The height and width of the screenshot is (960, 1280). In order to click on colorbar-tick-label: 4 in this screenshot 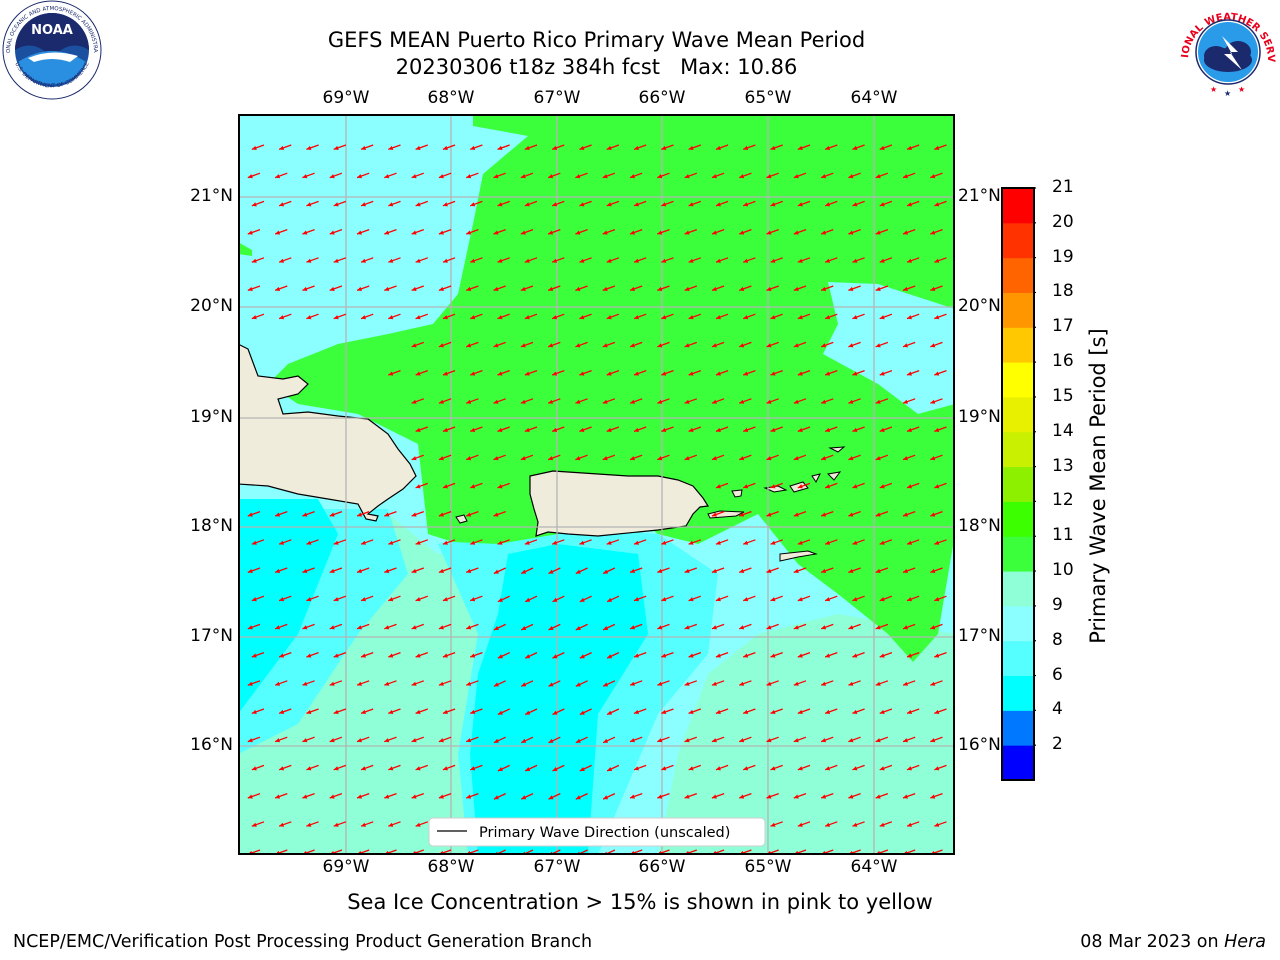, I will do `click(1057, 709)`.